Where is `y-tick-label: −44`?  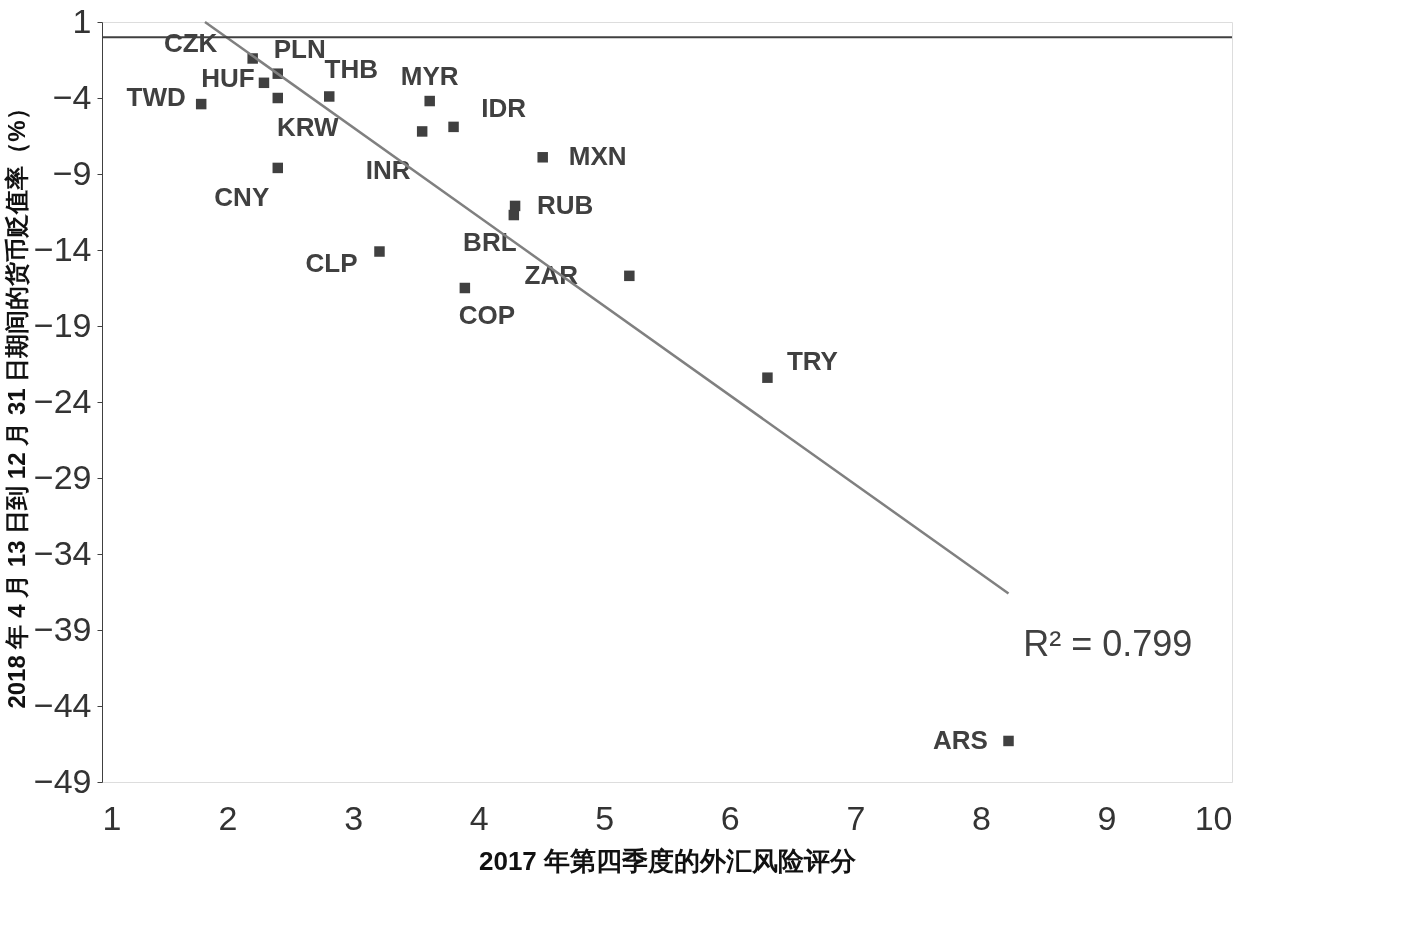 y-tick-label: −44 is located at coordinates (62, 704).